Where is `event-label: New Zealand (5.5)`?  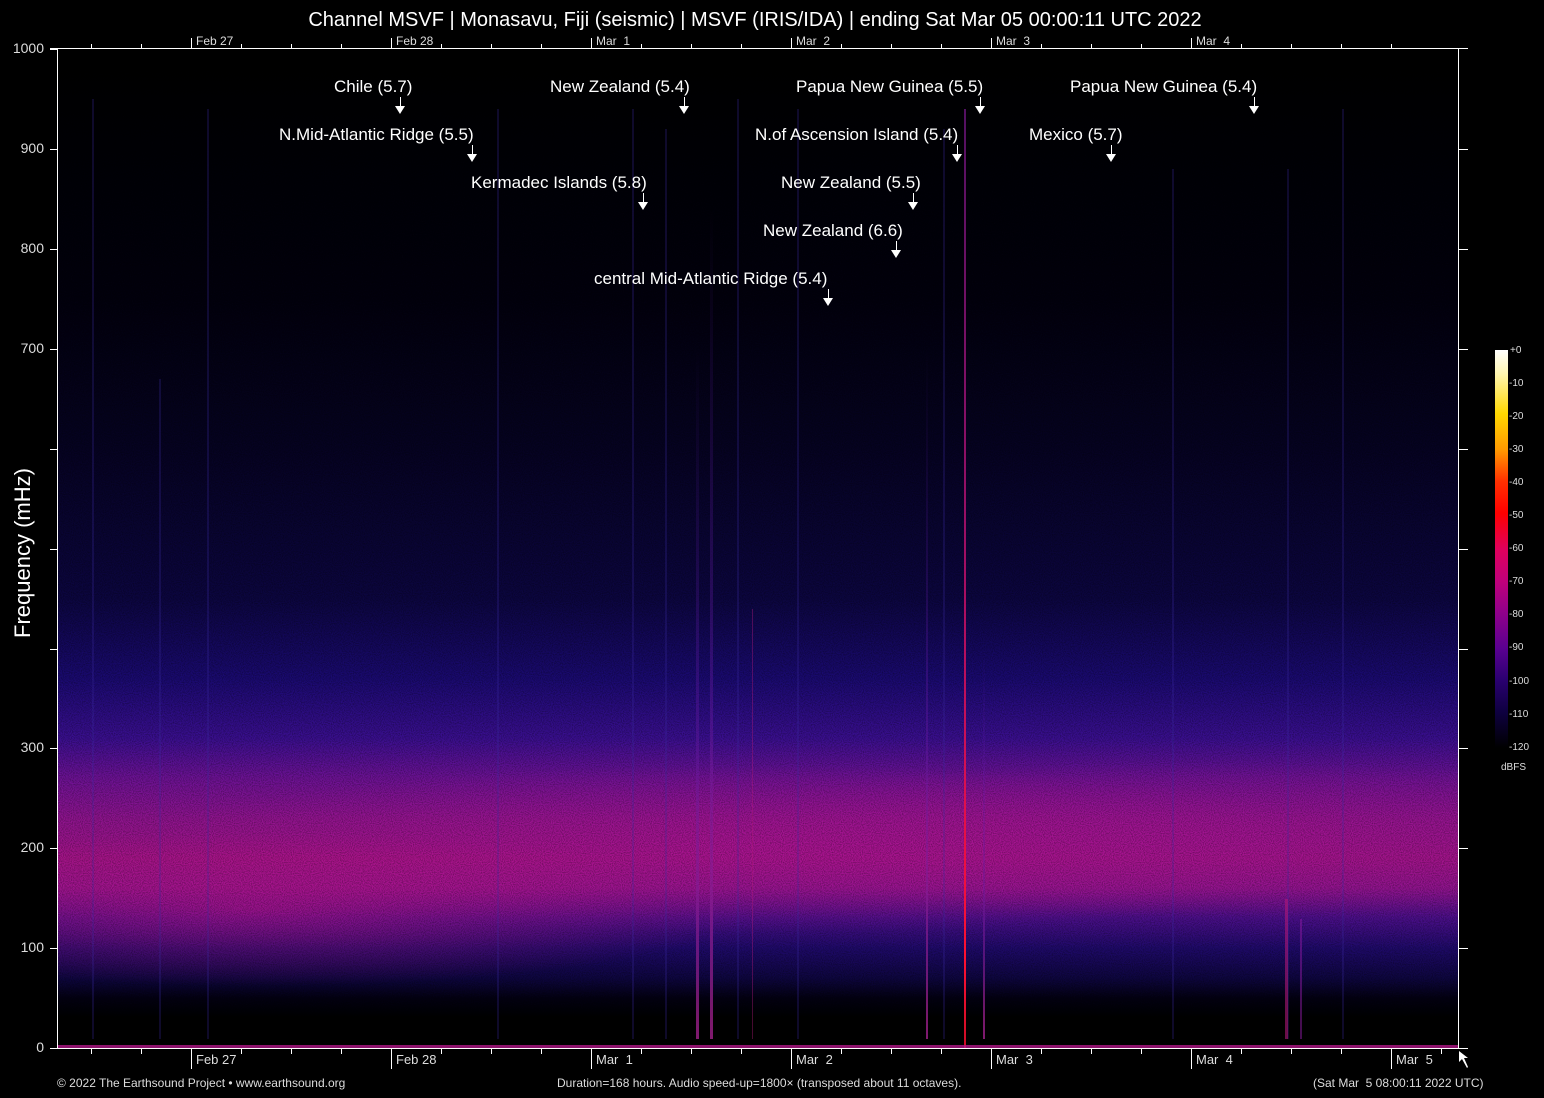 event-label: New Zealand (5.5) is located at coordinates (851, 182).